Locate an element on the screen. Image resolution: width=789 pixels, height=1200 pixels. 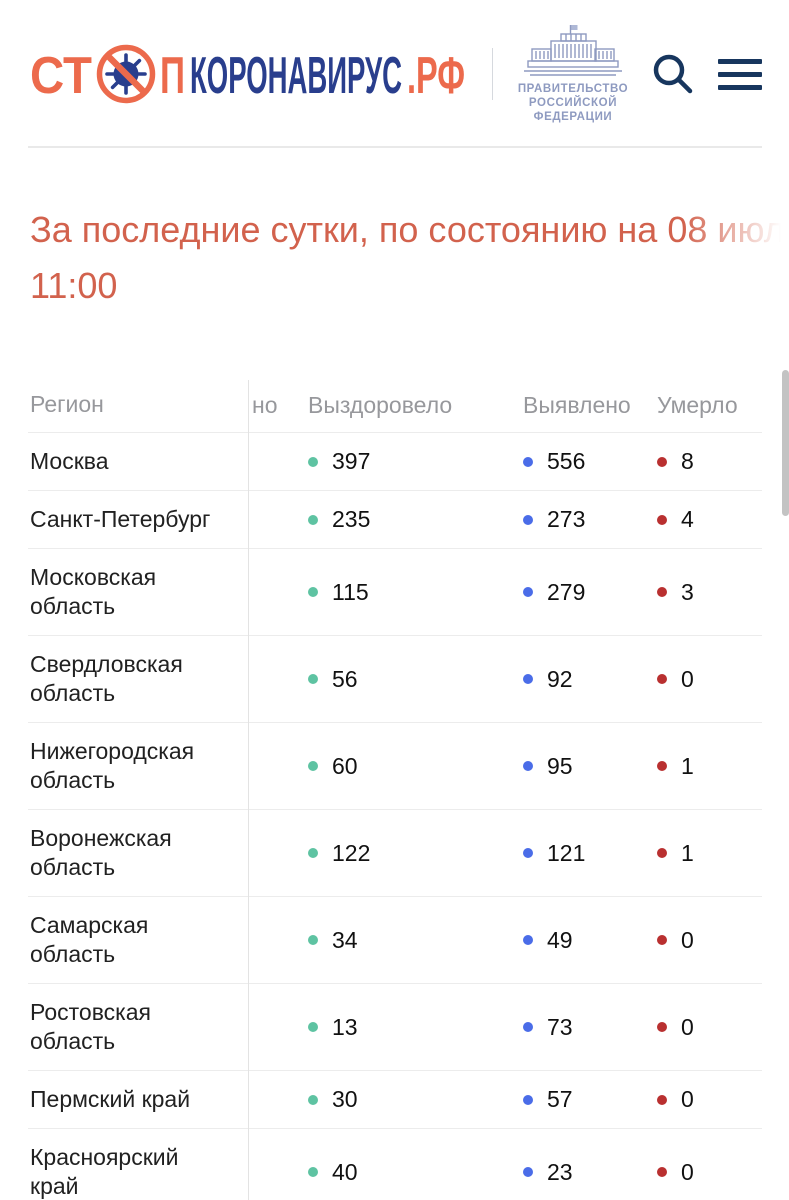
died-cell: 8 is located at coordinates (704, 461).